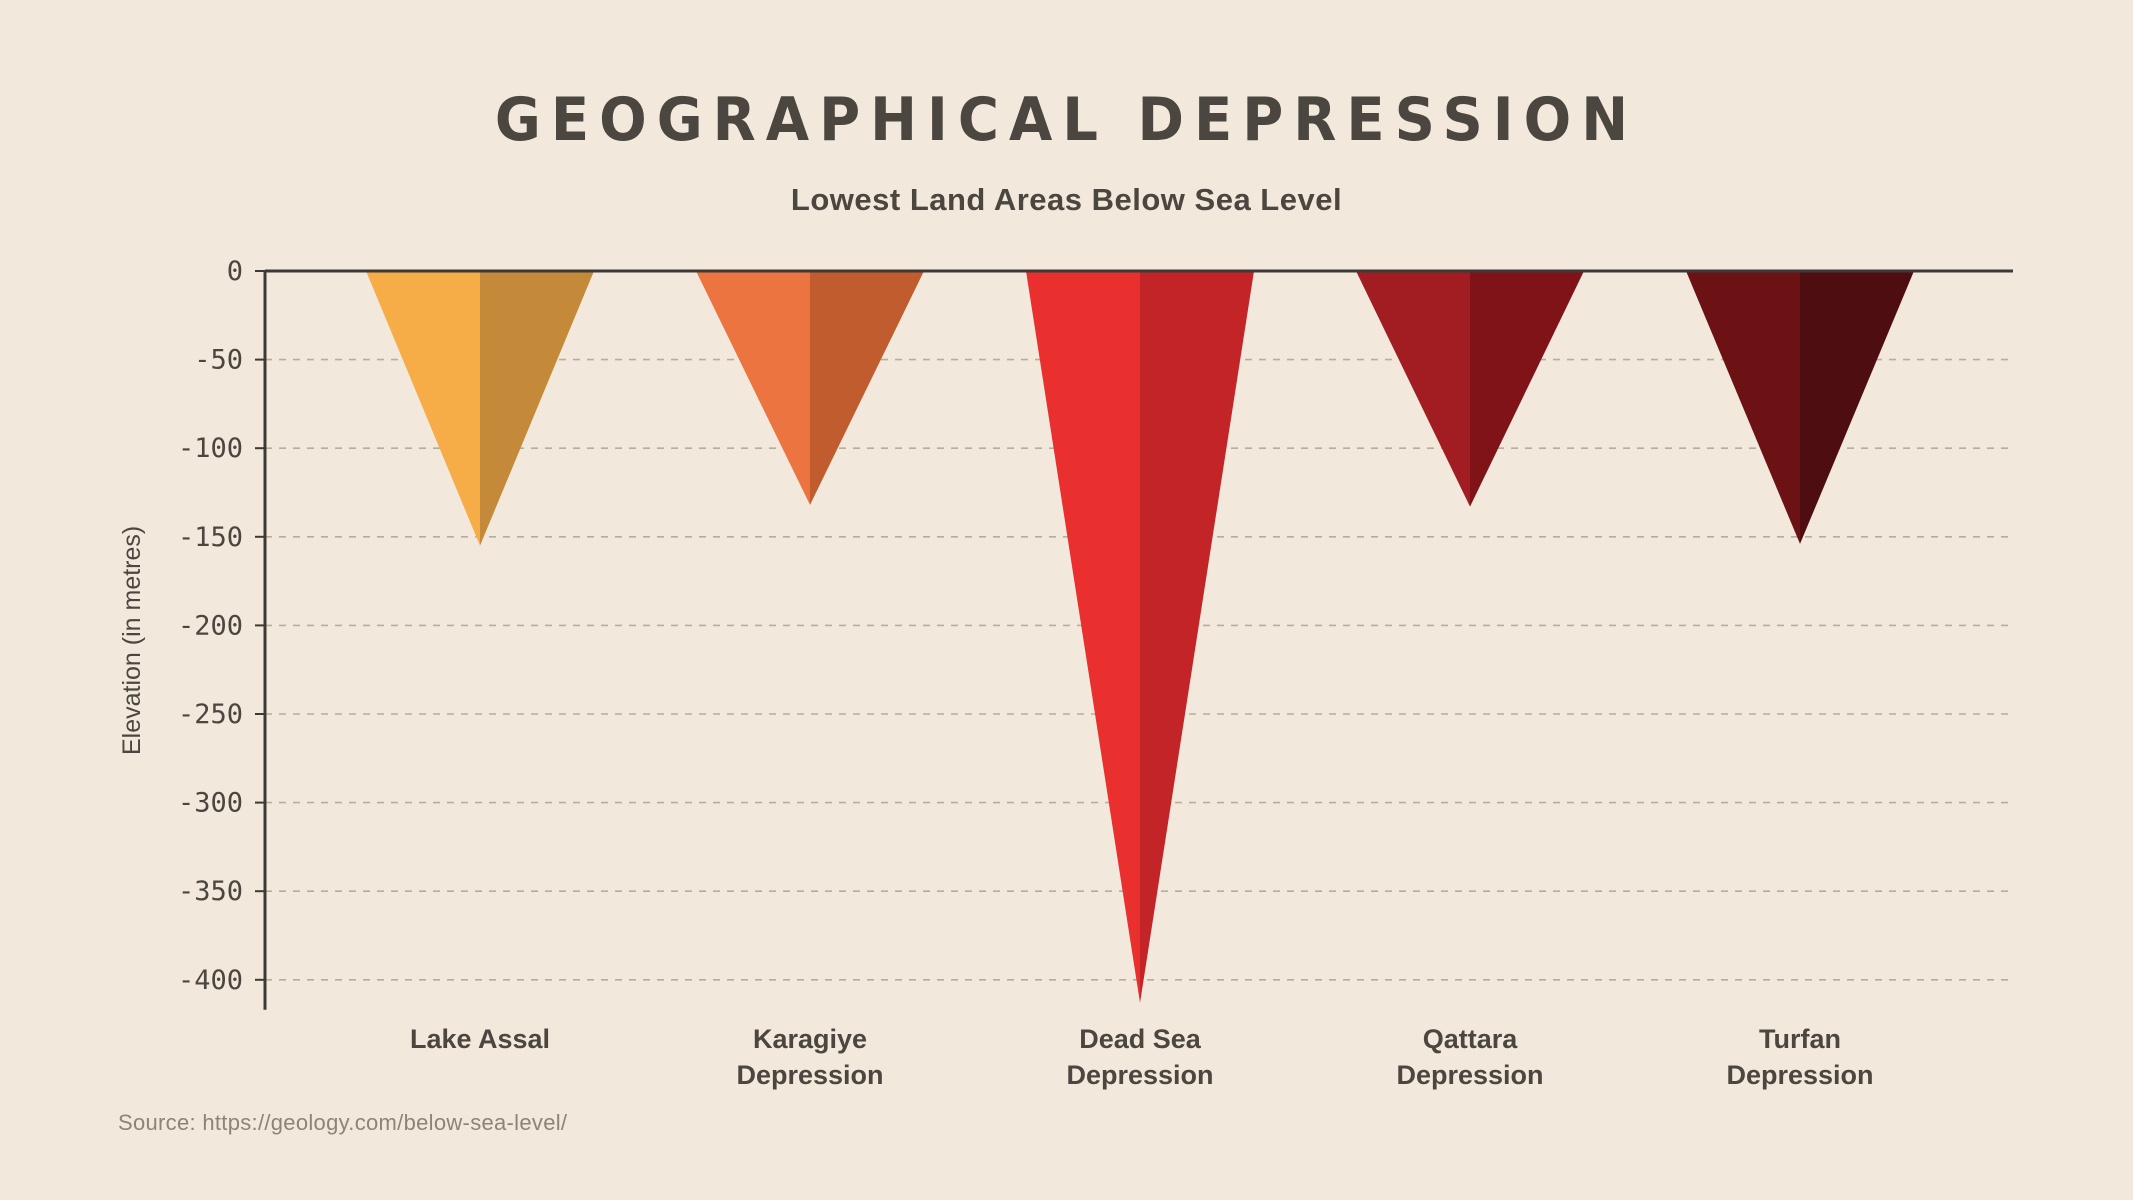 Image resolution: width=2133 pixels, height=1200 pixels. I want to click on y-tick-label: -300, so click(210, 803).